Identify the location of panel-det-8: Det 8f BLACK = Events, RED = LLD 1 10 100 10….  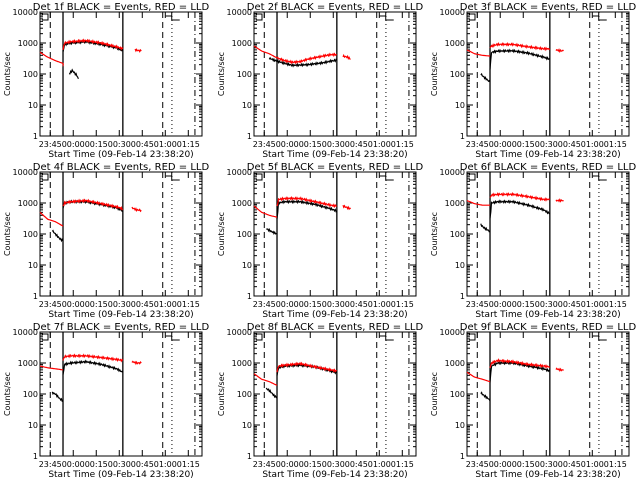
(320, 401).